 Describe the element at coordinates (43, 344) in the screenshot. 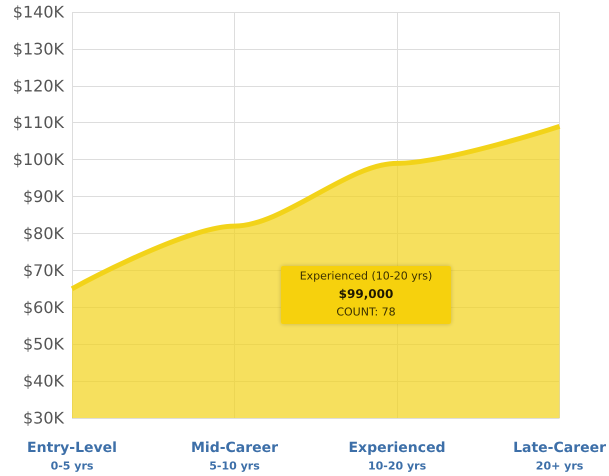

I see `y-tick-label: $50K` at that location.